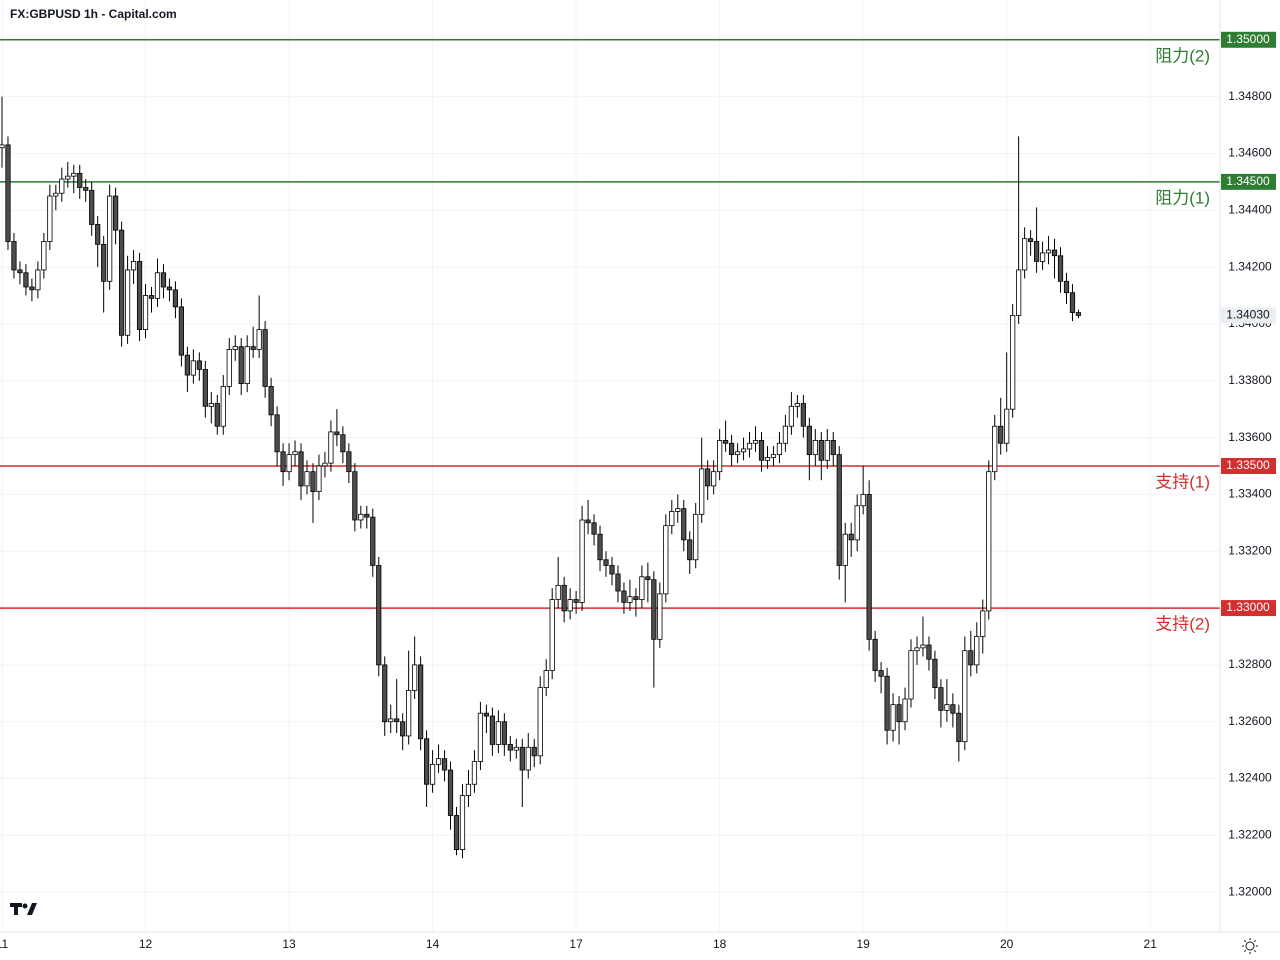 The image size is (1280, 960). What do you see at coordinates (720, 944) in the screenshot?
I see `x-tick-label: 18` at bounding box center [720, 944].